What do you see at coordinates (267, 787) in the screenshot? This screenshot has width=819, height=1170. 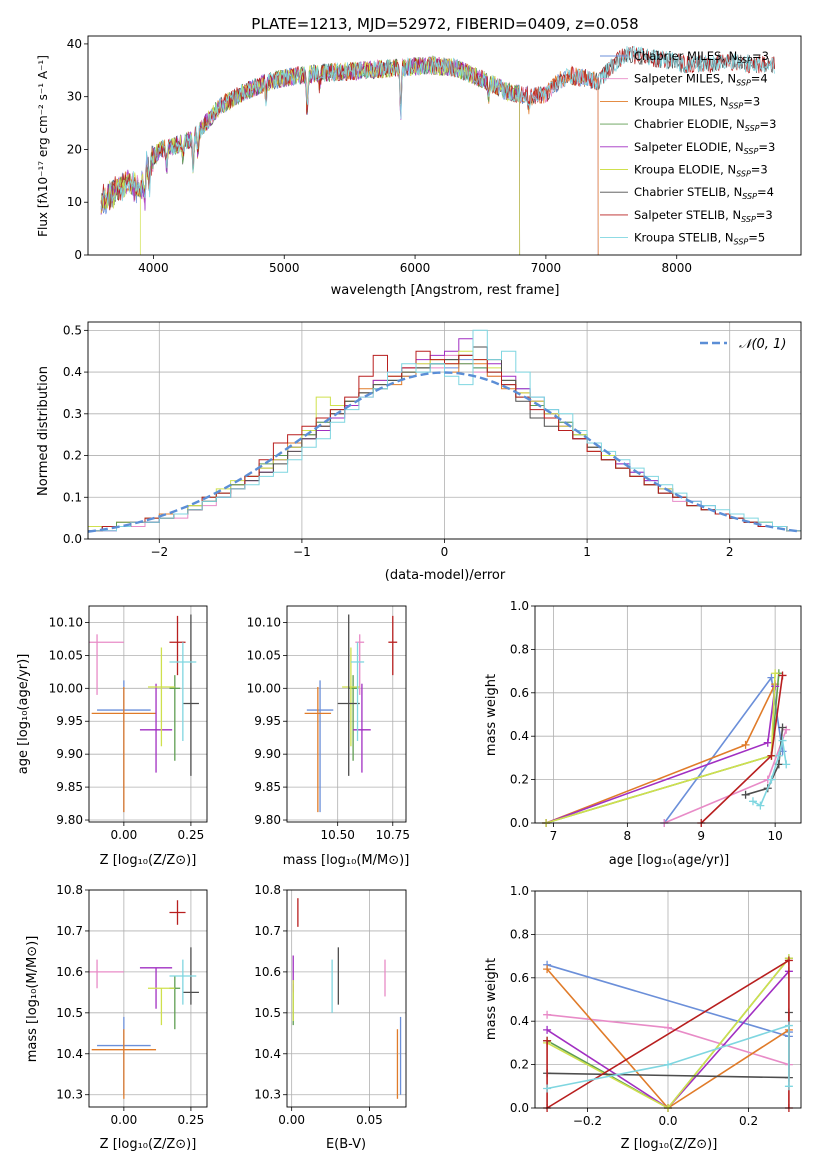 I see `age-vs-mass-ytick-label-1: 9.85` at bounding box center [267, 787].